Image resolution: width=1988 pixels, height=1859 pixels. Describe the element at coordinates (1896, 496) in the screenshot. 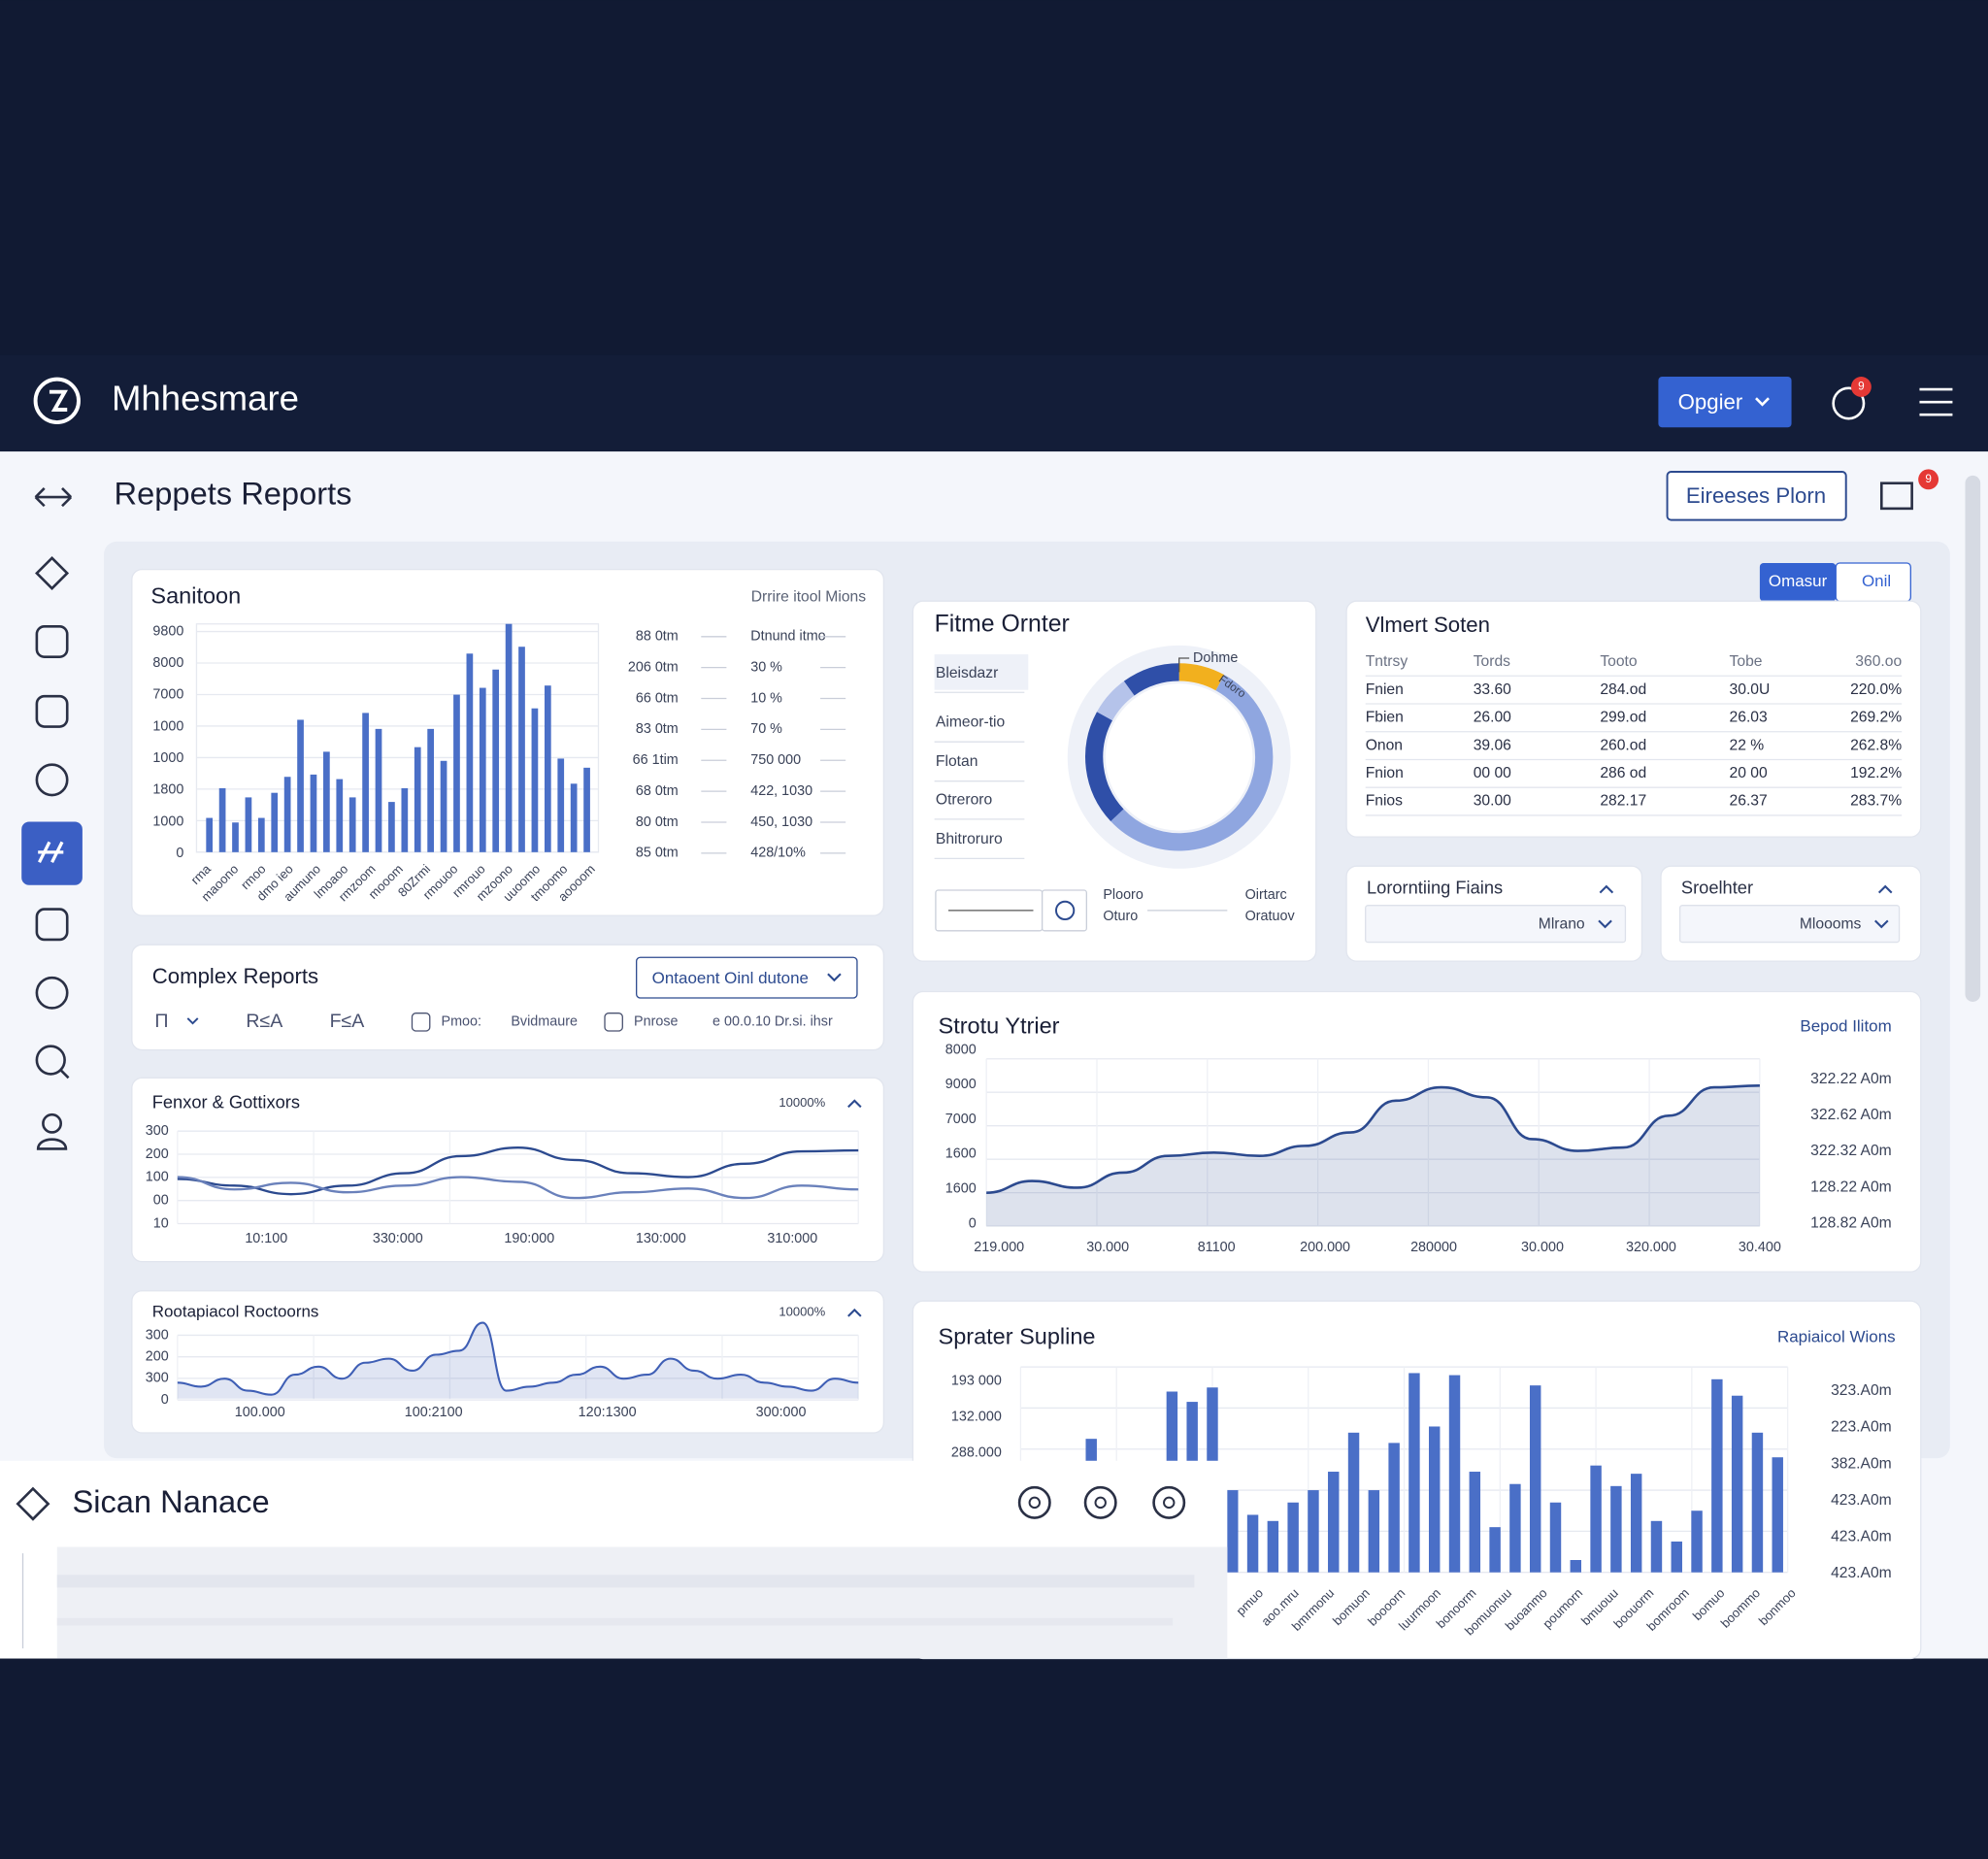

I see `tray-icon` at that location.